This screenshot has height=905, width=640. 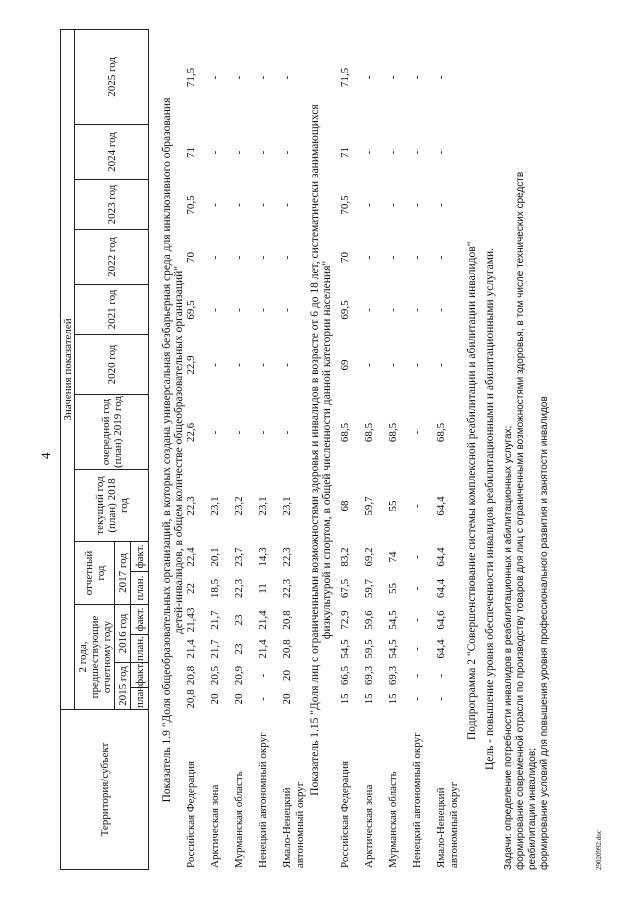 I want to click on value-cell: 54,5, so click(x=393, y=620).